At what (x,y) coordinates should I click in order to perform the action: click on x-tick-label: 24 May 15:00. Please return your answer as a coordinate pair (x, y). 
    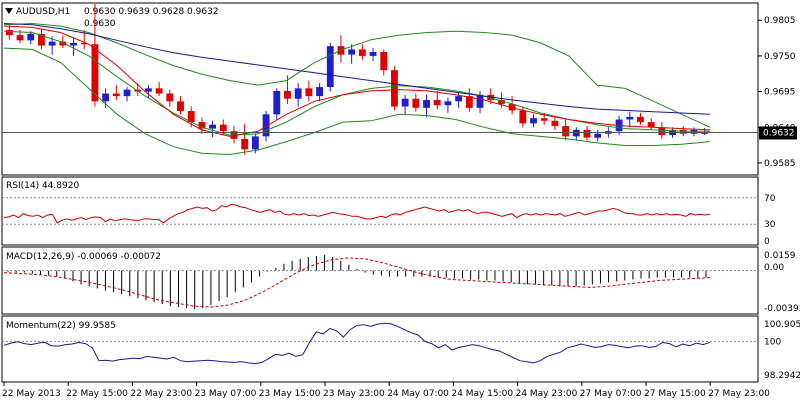
    Looking at the image, I should click on (482, 394).